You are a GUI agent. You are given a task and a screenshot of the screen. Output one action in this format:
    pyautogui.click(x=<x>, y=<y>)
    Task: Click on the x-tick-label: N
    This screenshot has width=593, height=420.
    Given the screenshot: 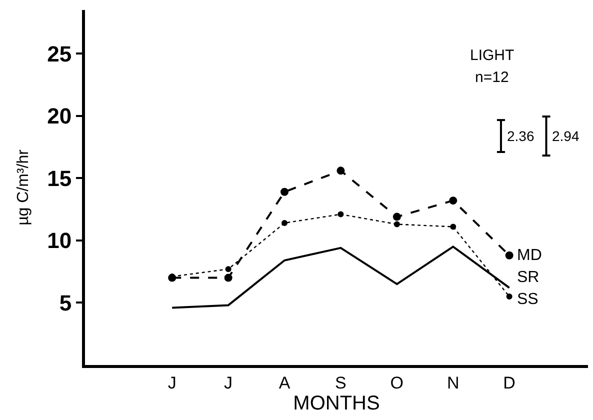 What is the action you would take?
    pyautogui.click(x=453, y=382)
    